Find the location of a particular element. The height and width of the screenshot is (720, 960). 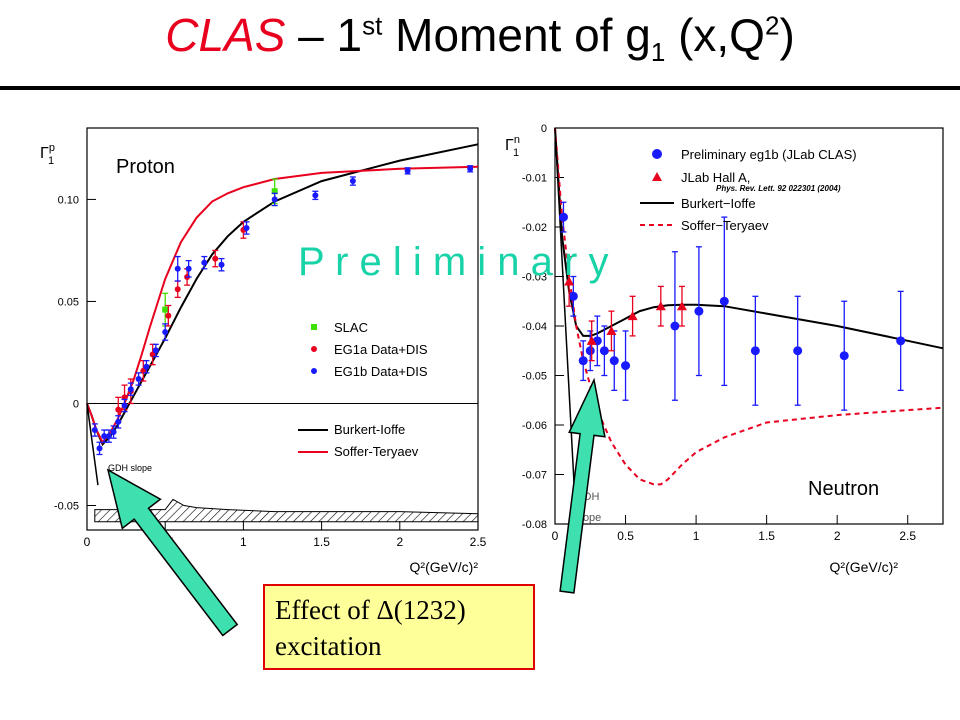

slide-title: CLAS – 1st Moment of g1 (x,Q2) is located at coordinates (480, 36).